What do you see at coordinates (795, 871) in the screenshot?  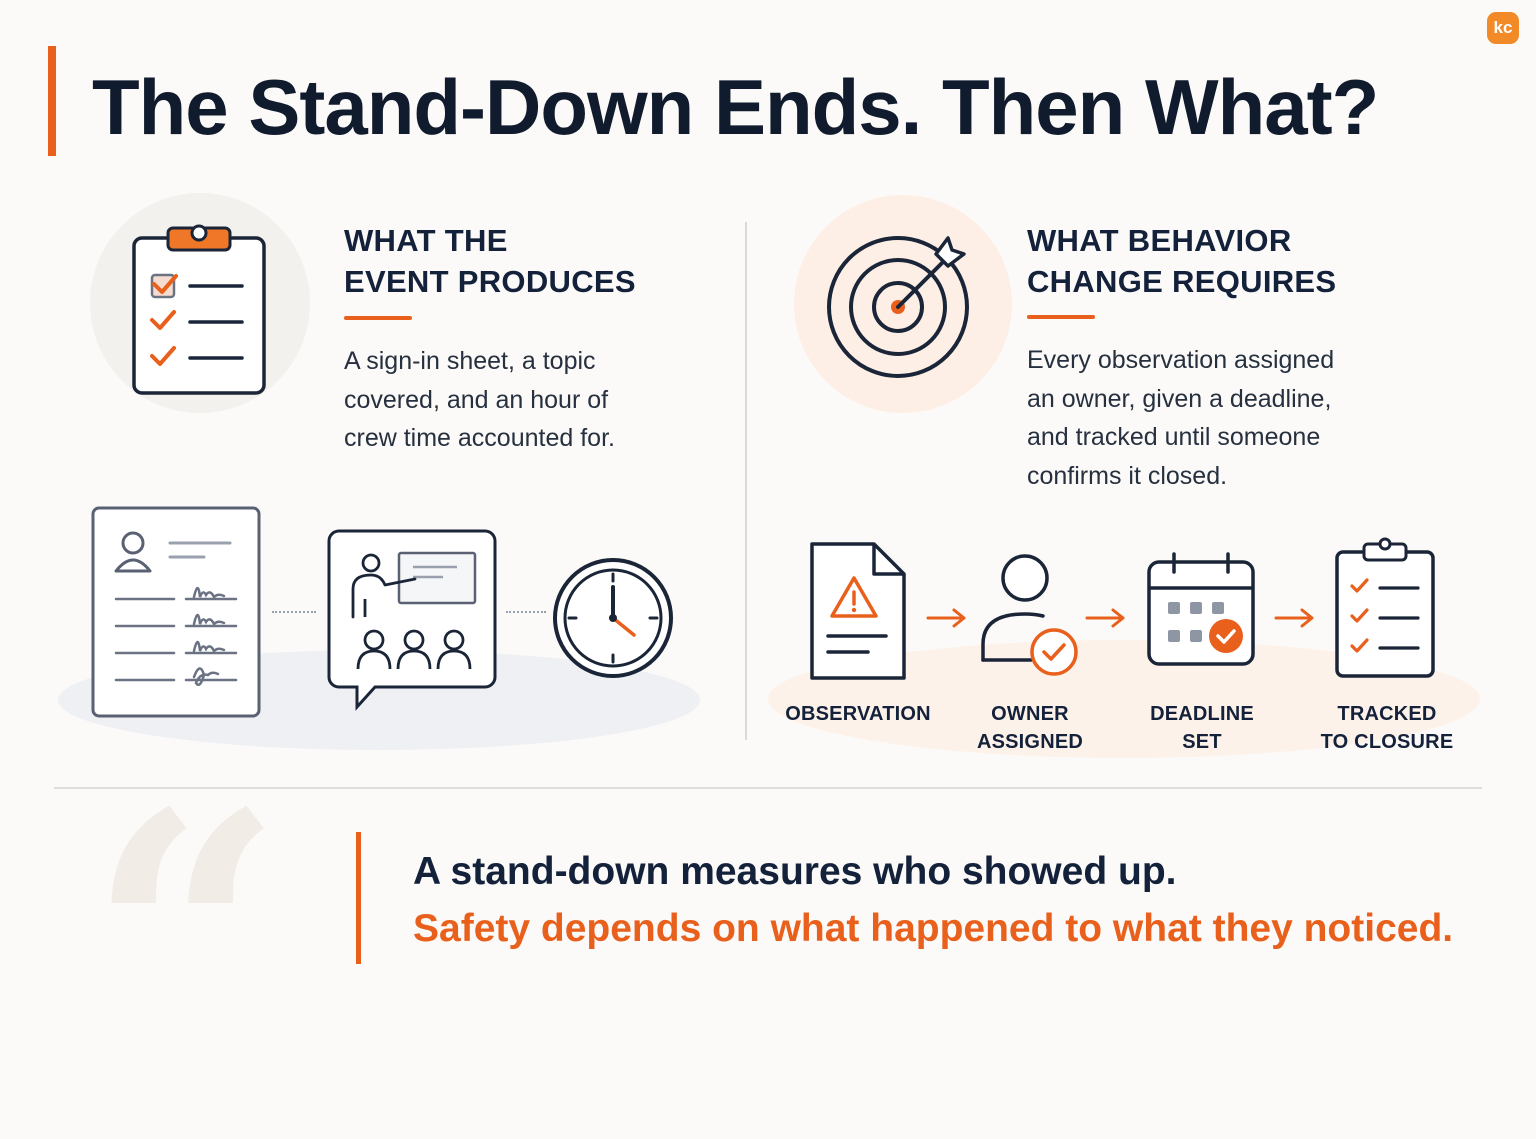 I see `quote-line-1: A stand-down measures who showed up.` at bounding box center [795, 871].